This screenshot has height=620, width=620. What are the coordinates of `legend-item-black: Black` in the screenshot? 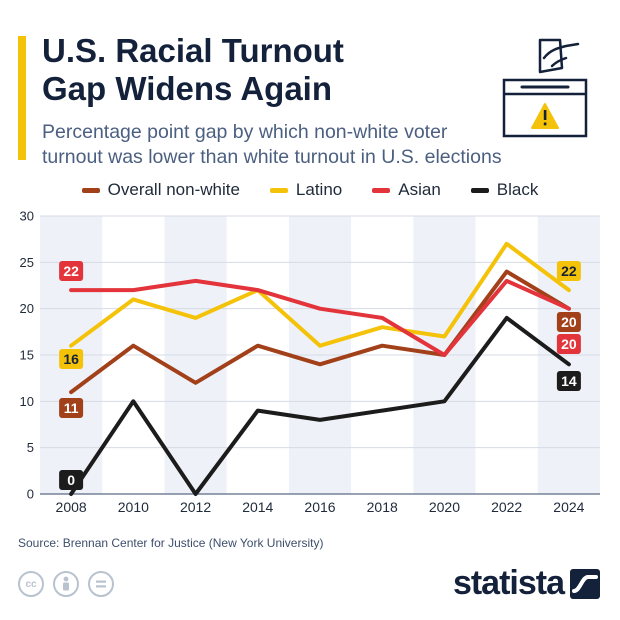 It's located at (504, 190).